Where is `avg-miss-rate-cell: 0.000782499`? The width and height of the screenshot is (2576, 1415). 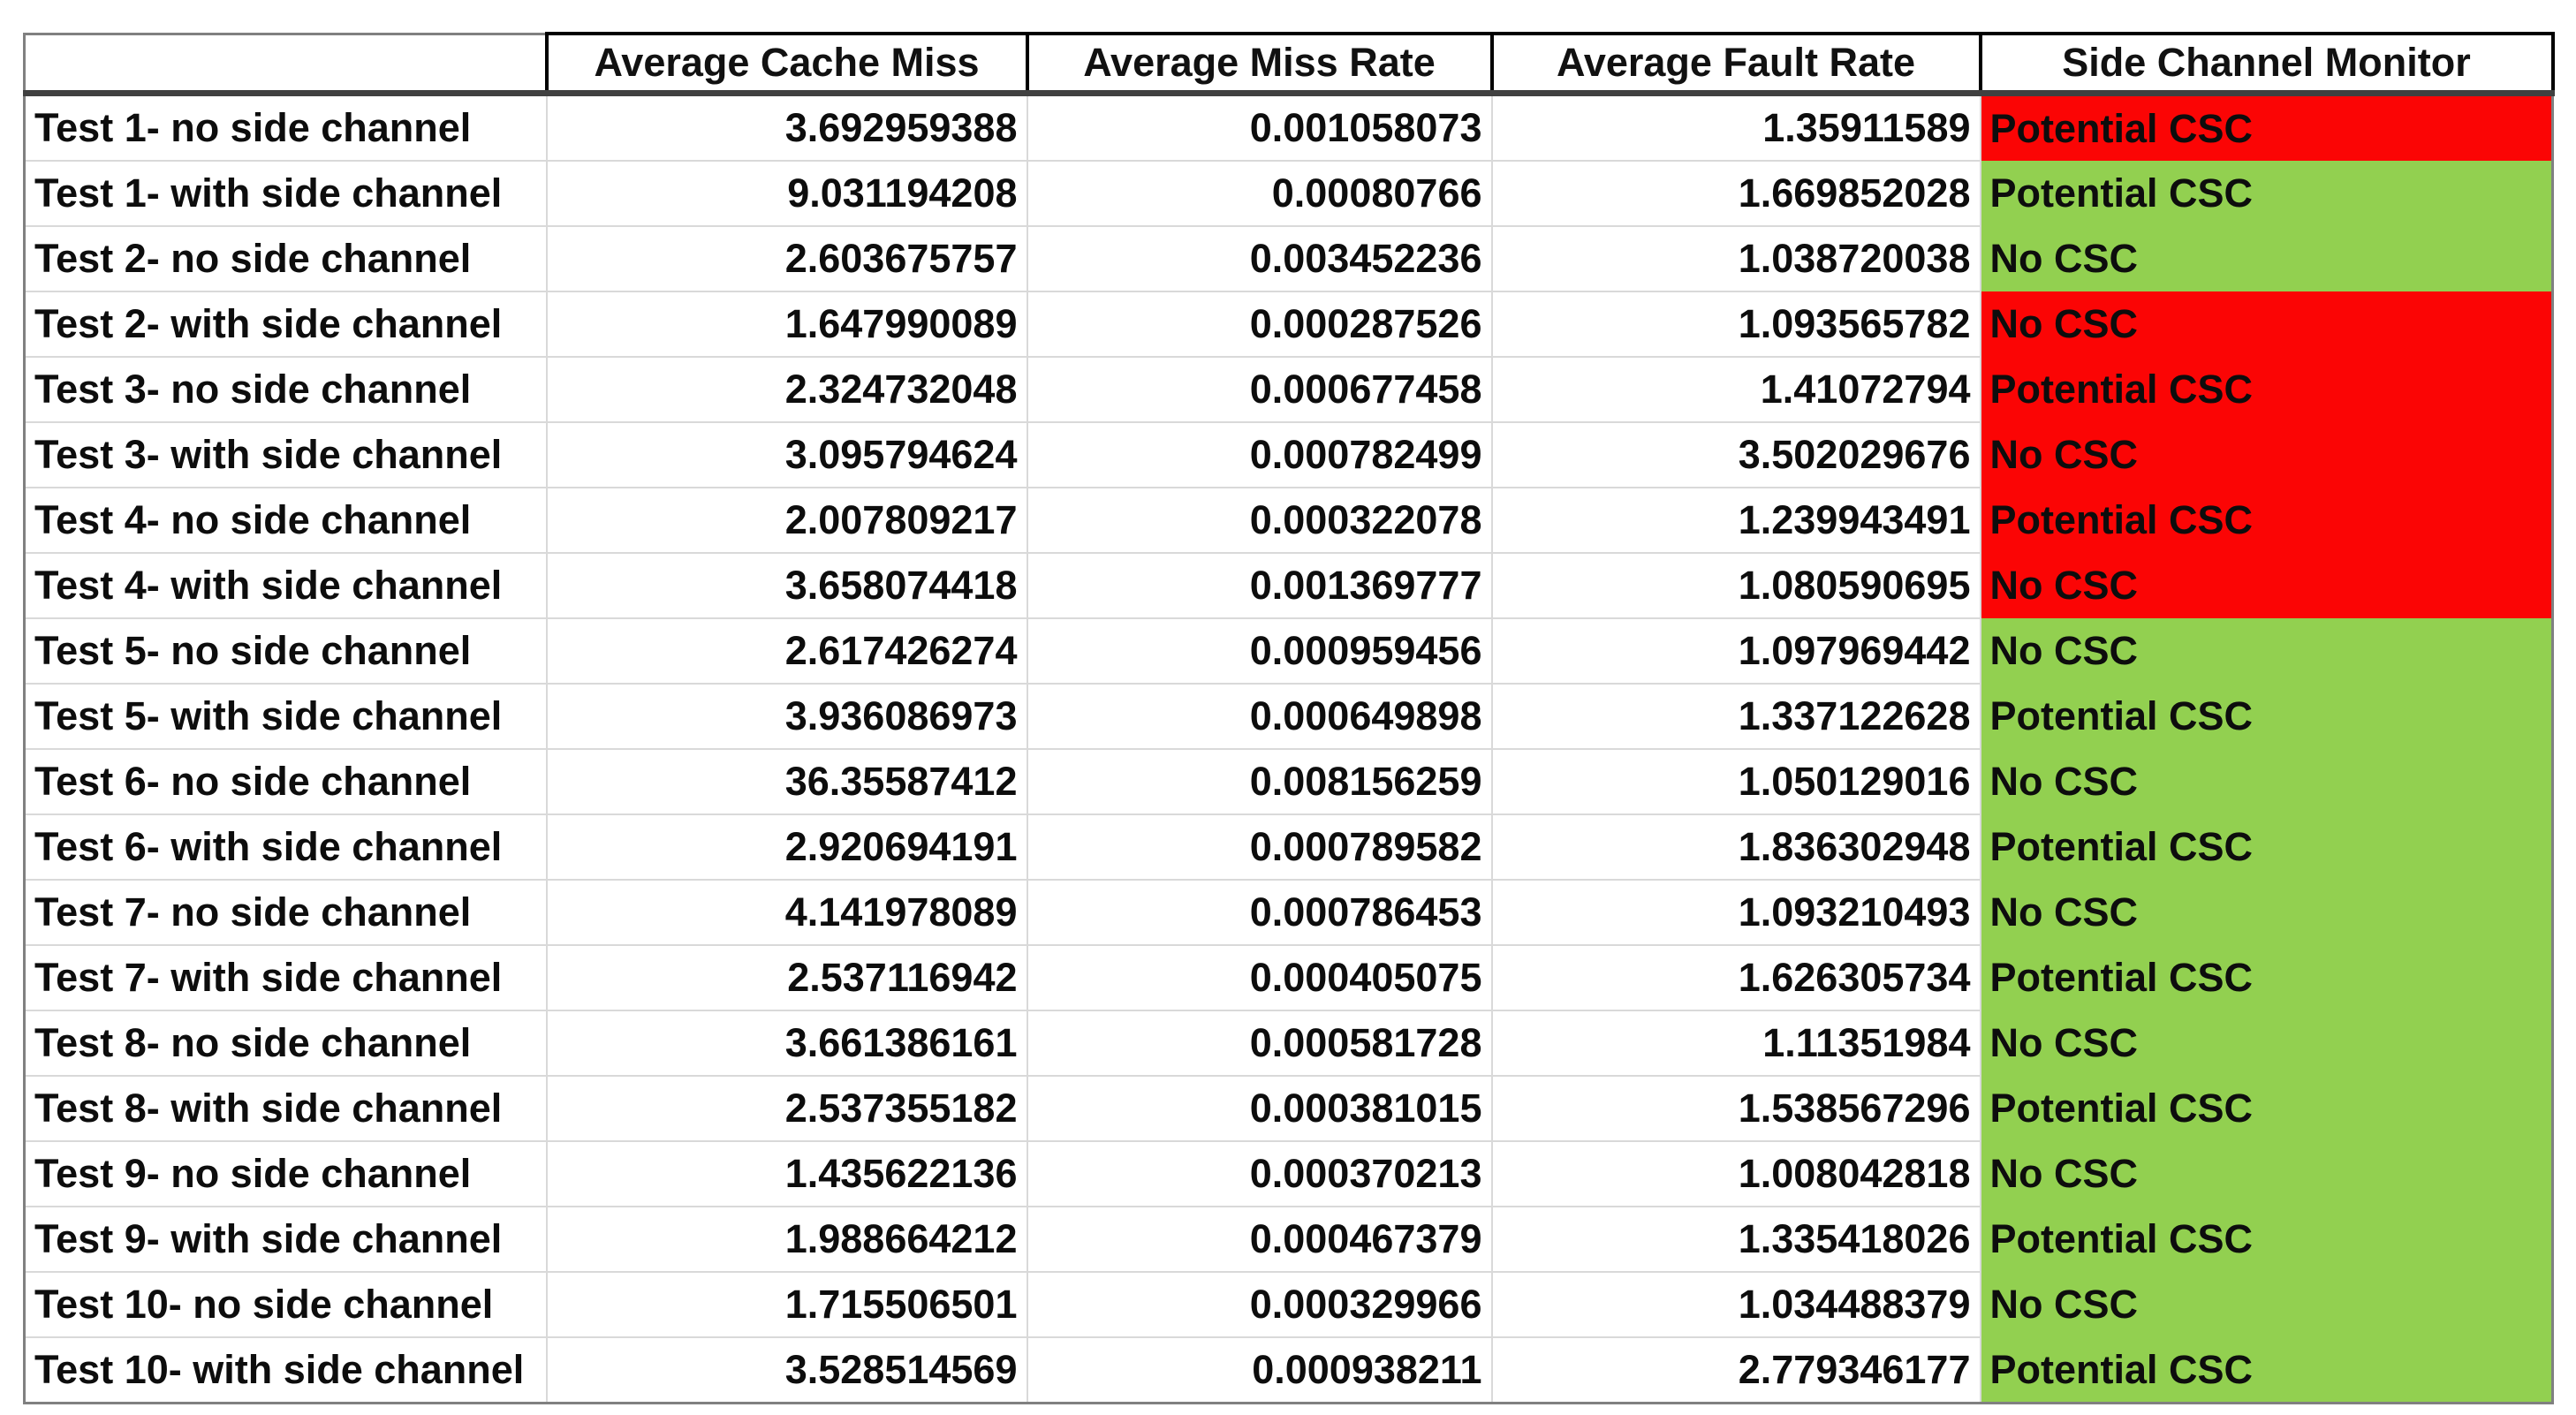
avg-miss-rate-cell: 0.000782499 is located at coordinates (1260, 455).